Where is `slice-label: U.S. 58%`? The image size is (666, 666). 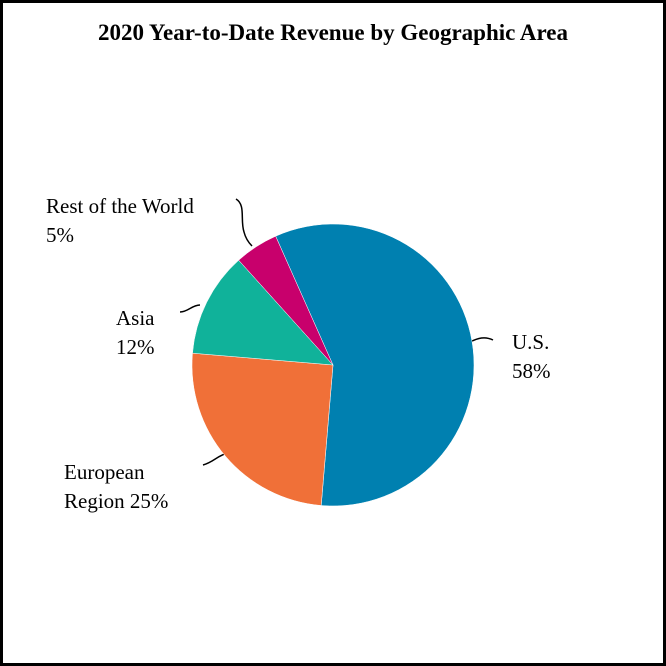 slice-label: U.S. 58% is located at coordinates (537, 357).